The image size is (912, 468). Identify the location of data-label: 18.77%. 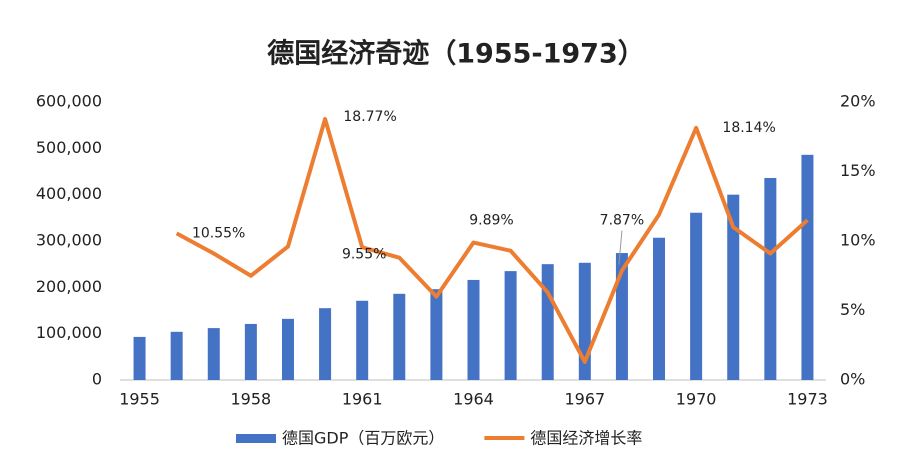
(369, 117).